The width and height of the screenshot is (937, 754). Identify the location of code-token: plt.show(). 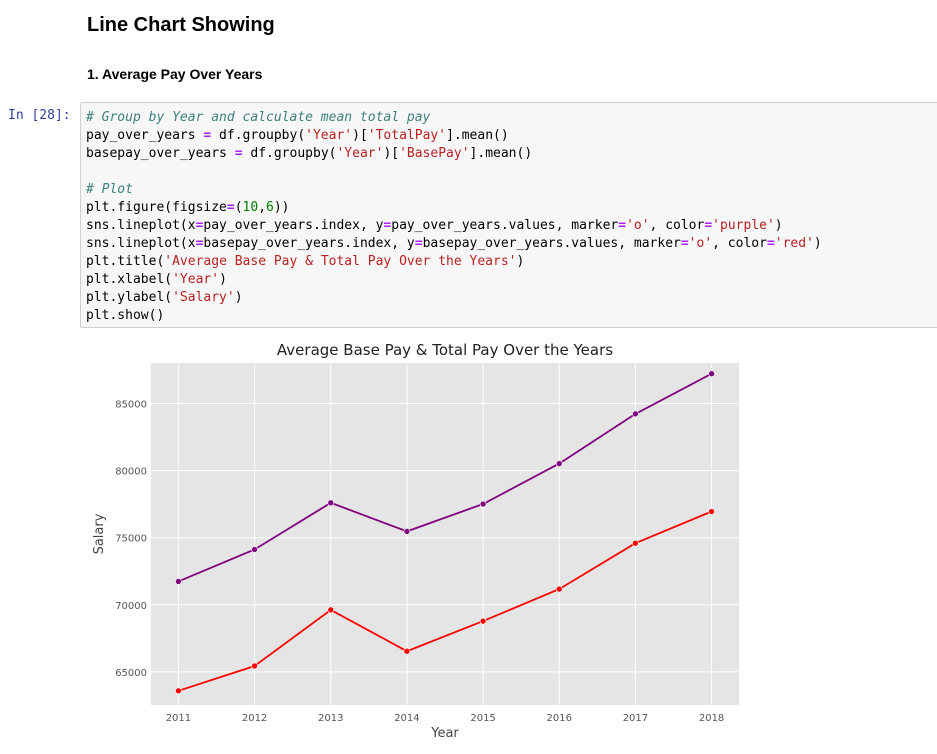
(125, 315).